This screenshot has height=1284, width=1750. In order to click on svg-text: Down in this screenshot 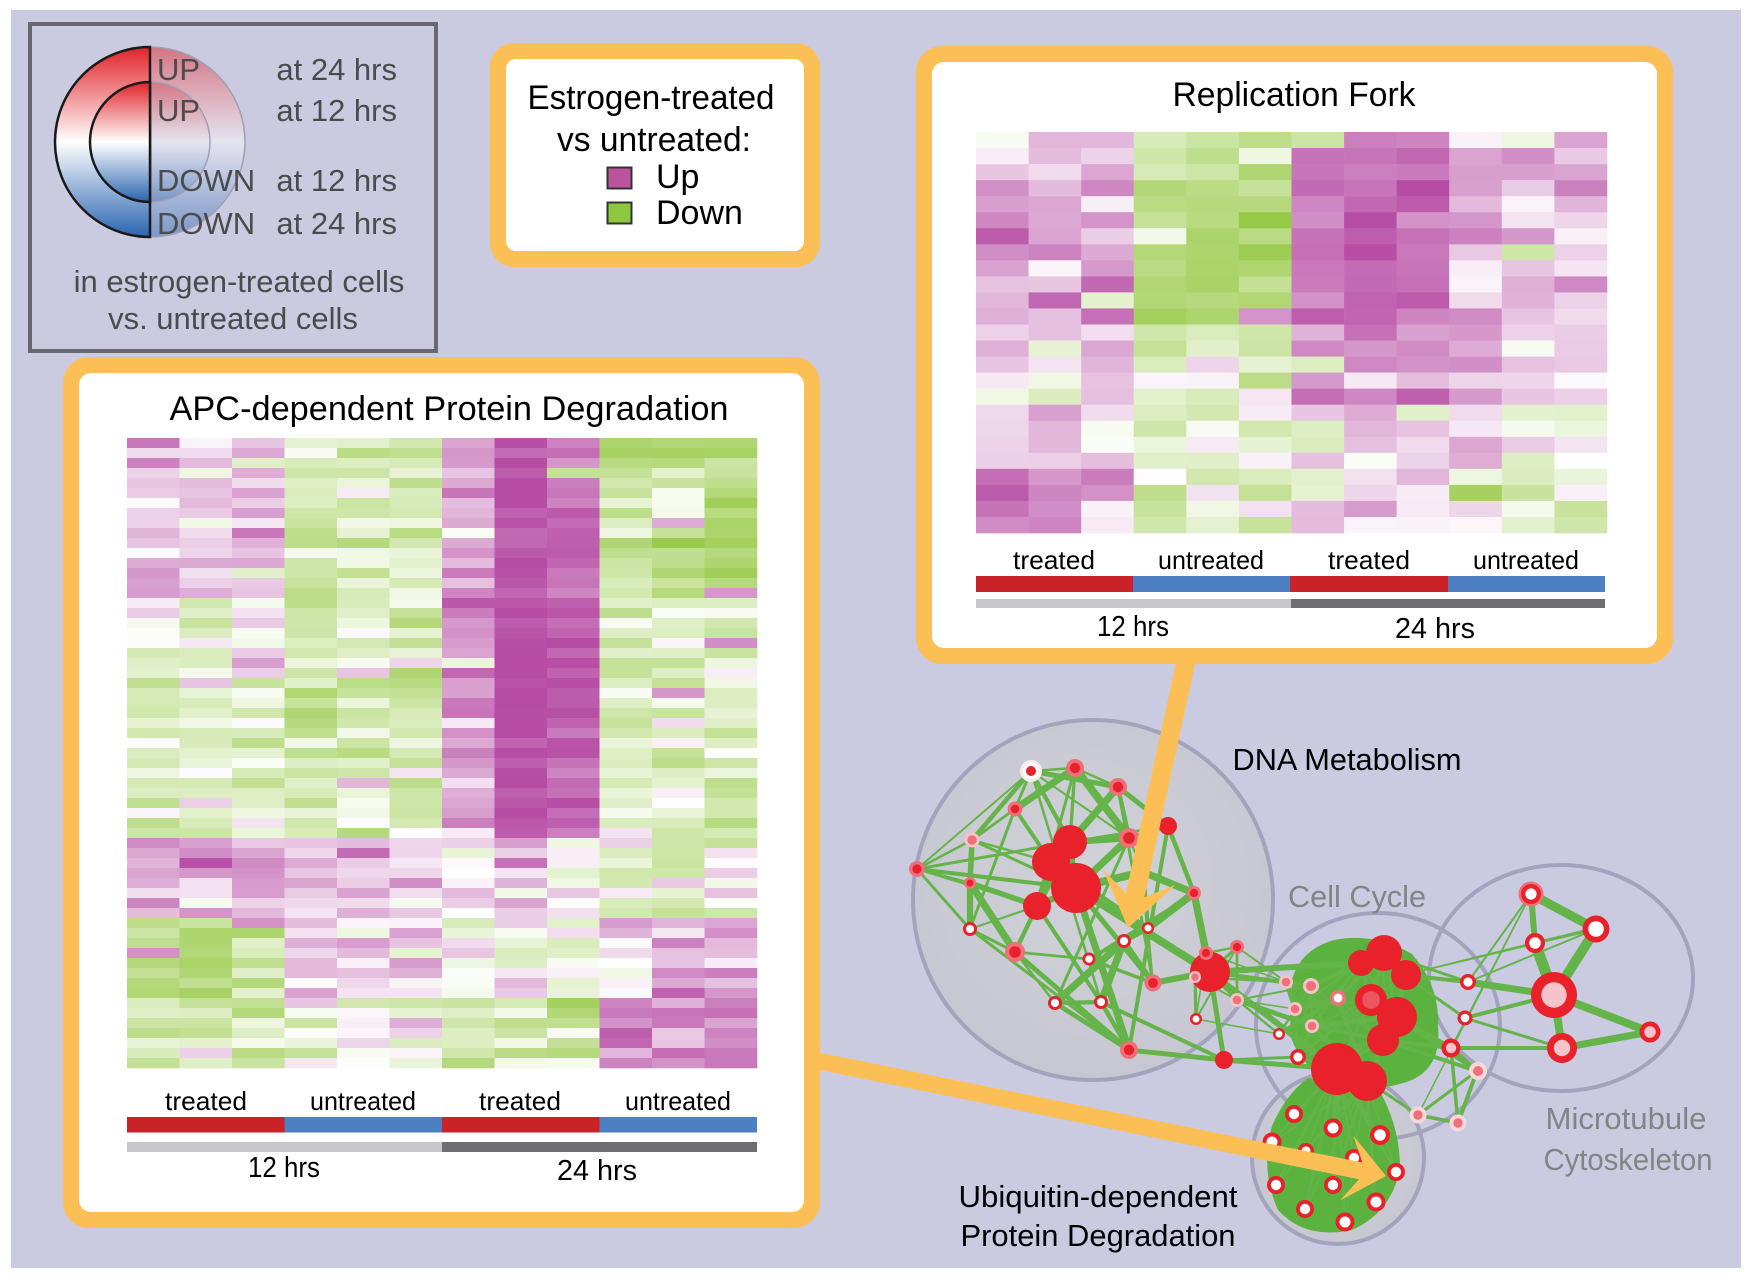, I will do `click(699, 213)`.